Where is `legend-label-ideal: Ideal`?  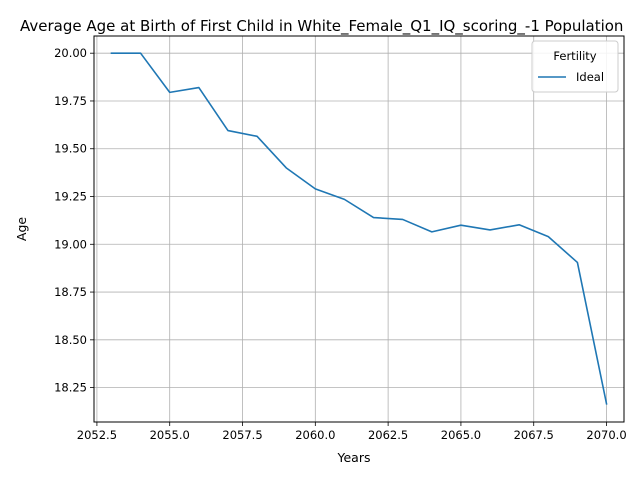 legend-label-ideal: Ideal is located at coordinates (590, 77).